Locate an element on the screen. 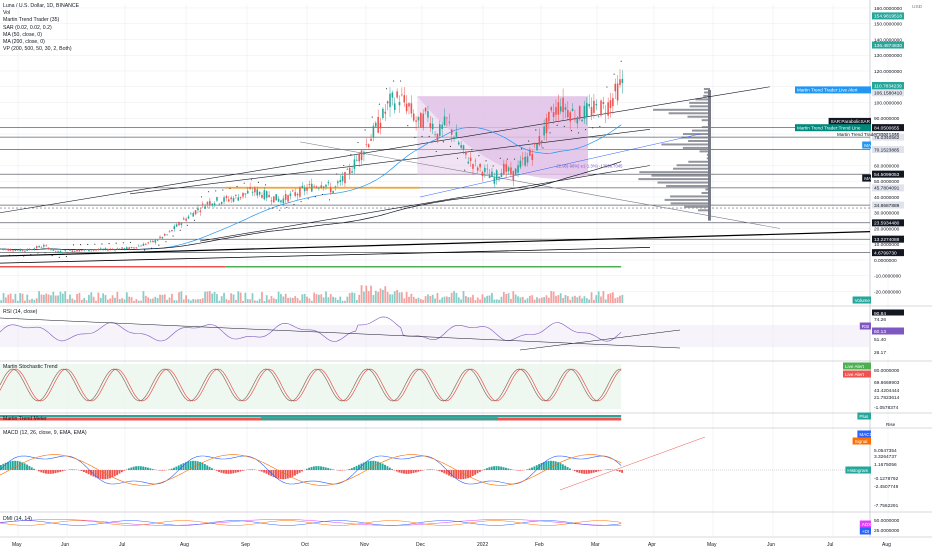  dmi-pane-title: DMI (14, 14) is located at coordinates (17, 519).